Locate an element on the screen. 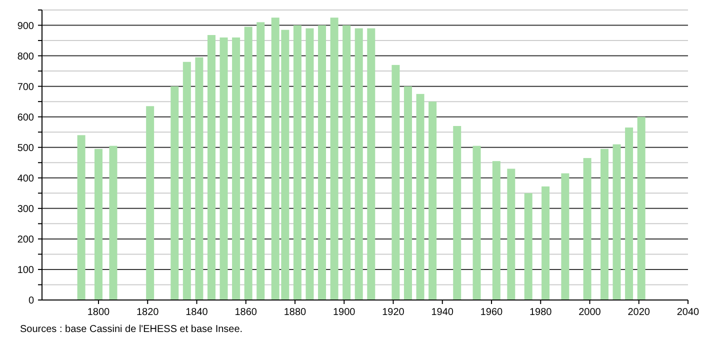  y-tick-label: 200 is located at coordinates (25, 240).